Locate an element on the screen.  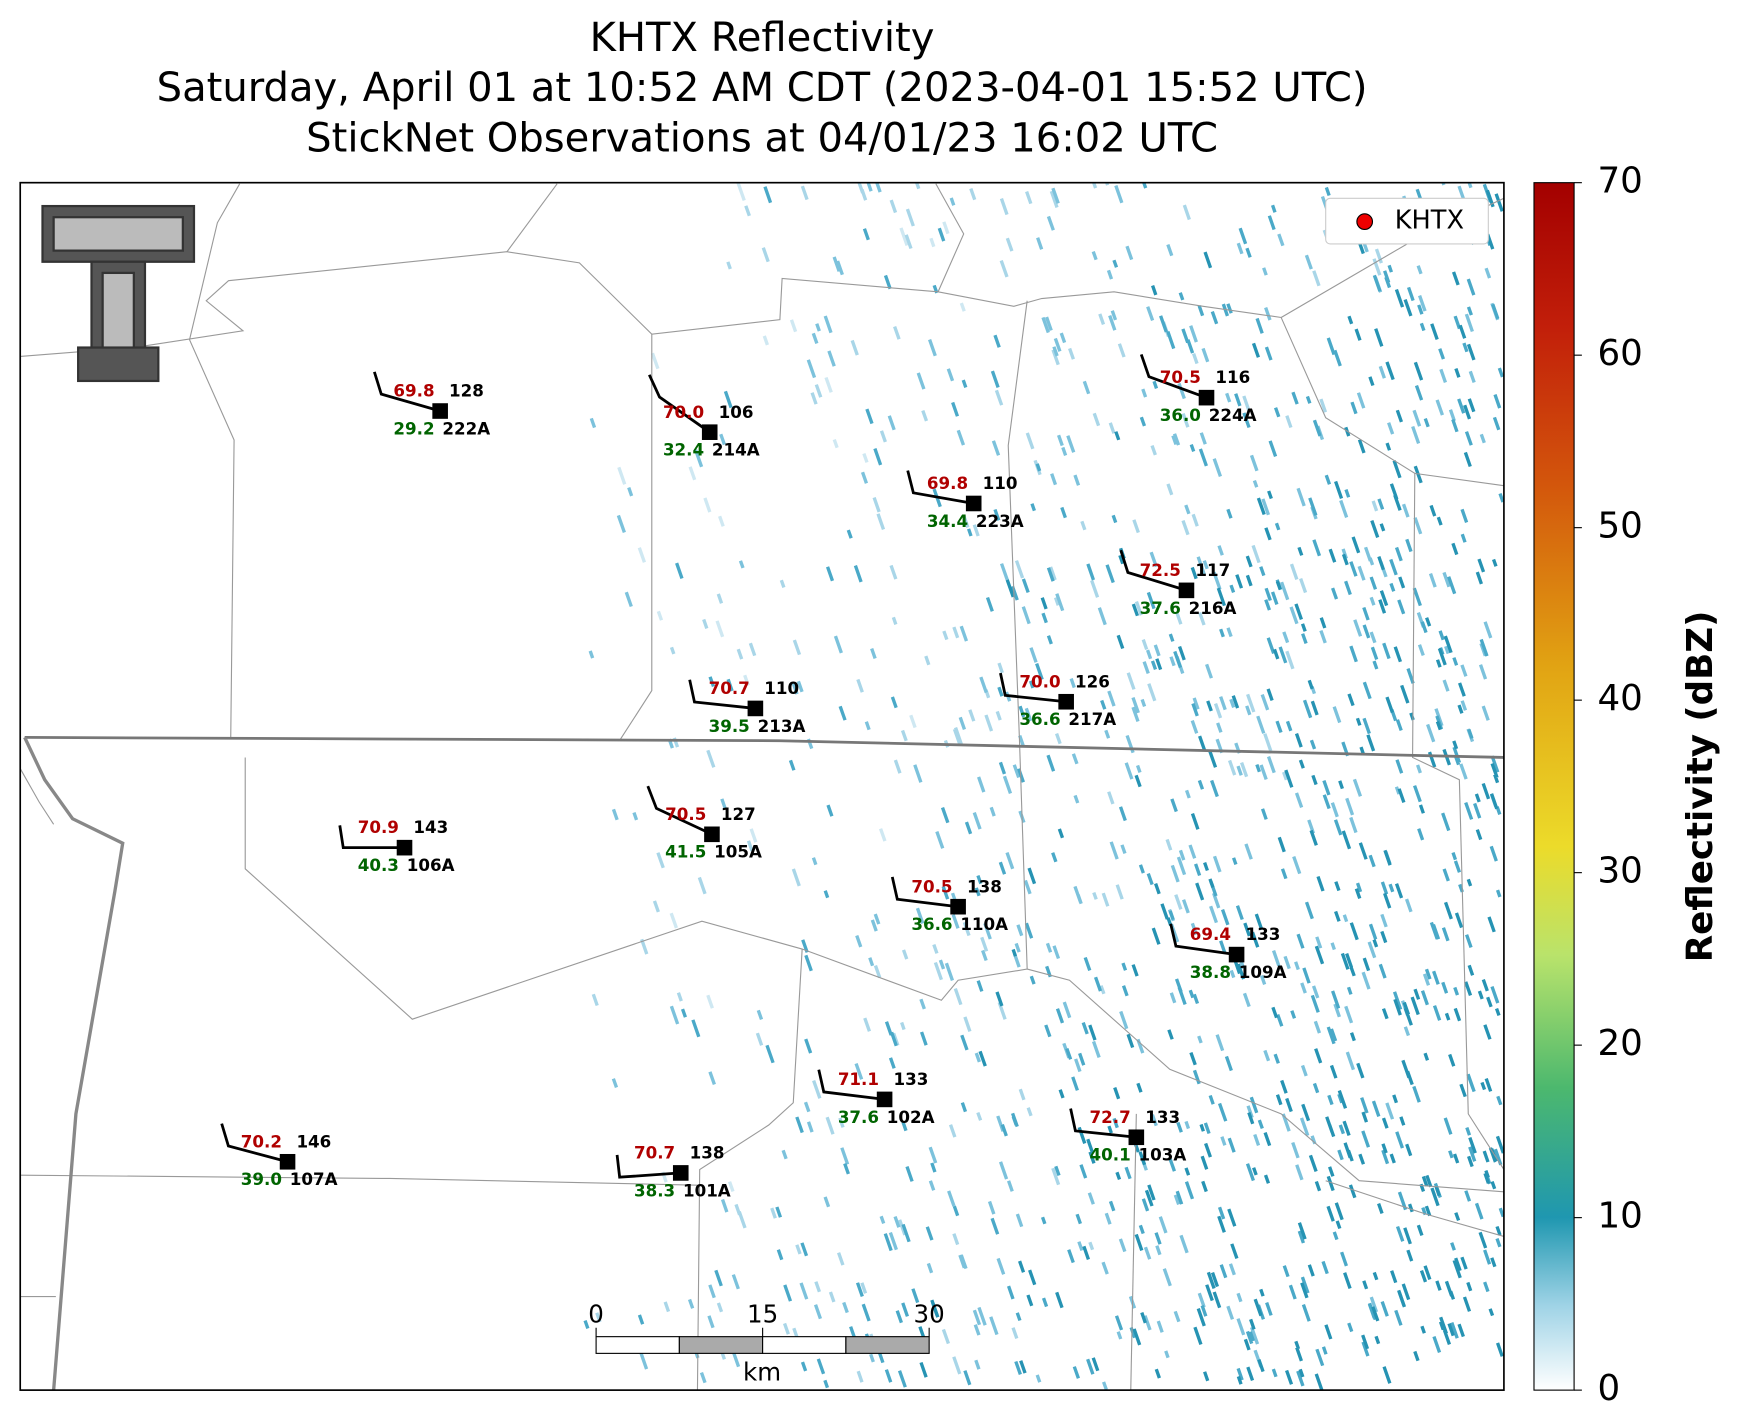
station-id: 106A is located at coordinates (431, 865).